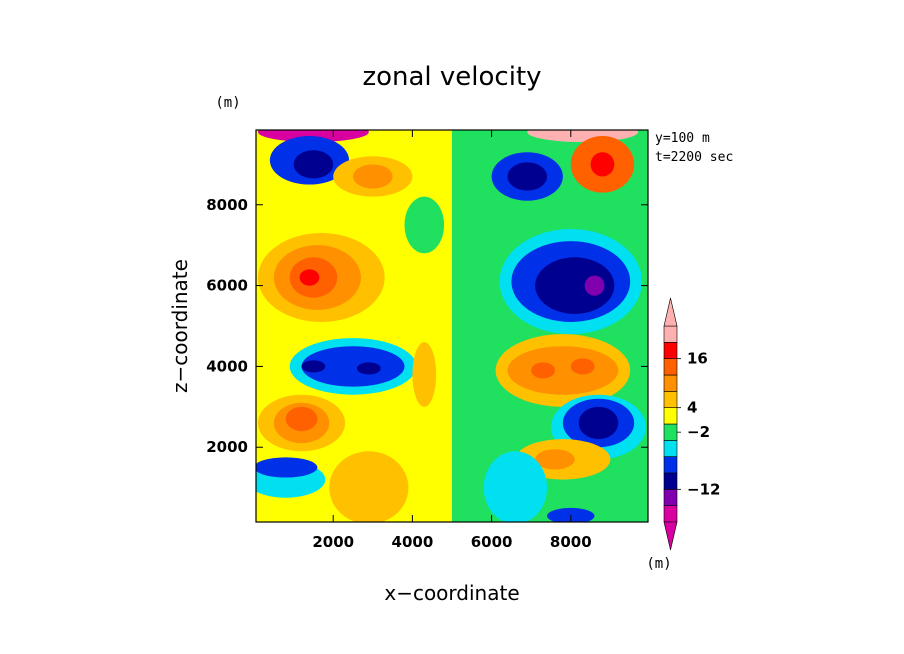  I want to click on y-axis-unit: (m), so click(227, 103).